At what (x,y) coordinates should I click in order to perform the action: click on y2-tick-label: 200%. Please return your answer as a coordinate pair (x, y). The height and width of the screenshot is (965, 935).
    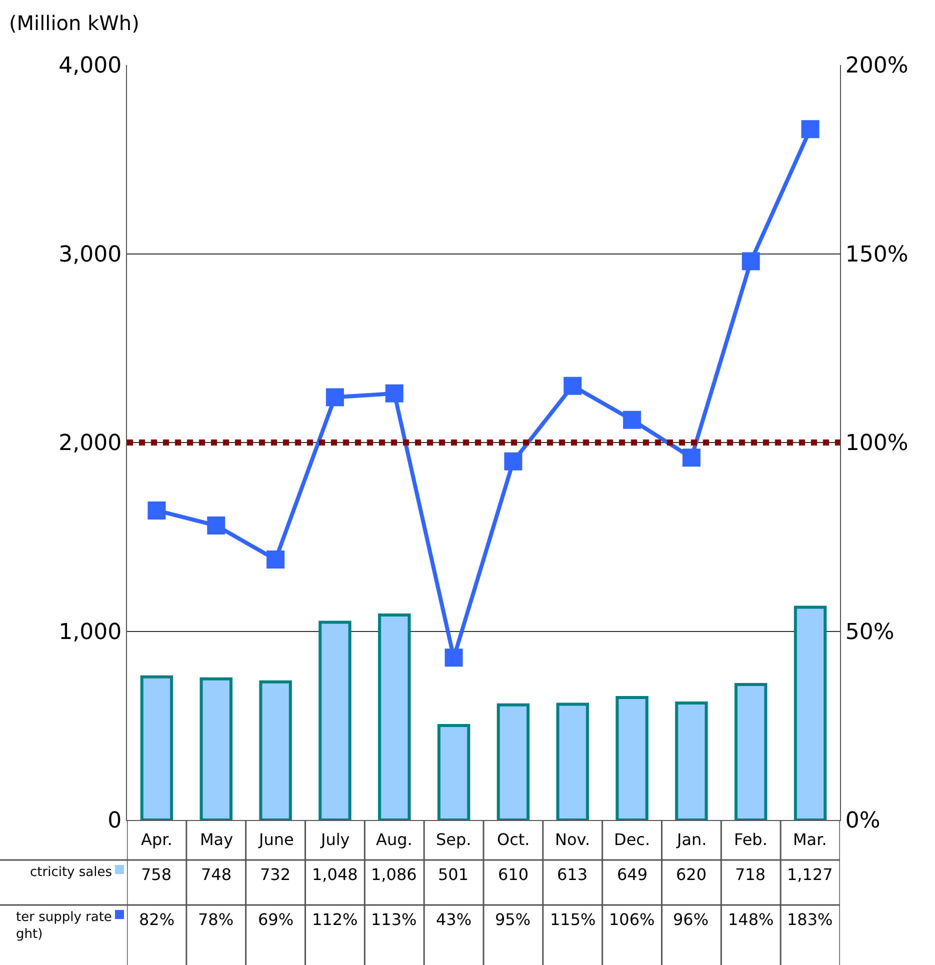
    Looking at the image, I should click on (876, 66).